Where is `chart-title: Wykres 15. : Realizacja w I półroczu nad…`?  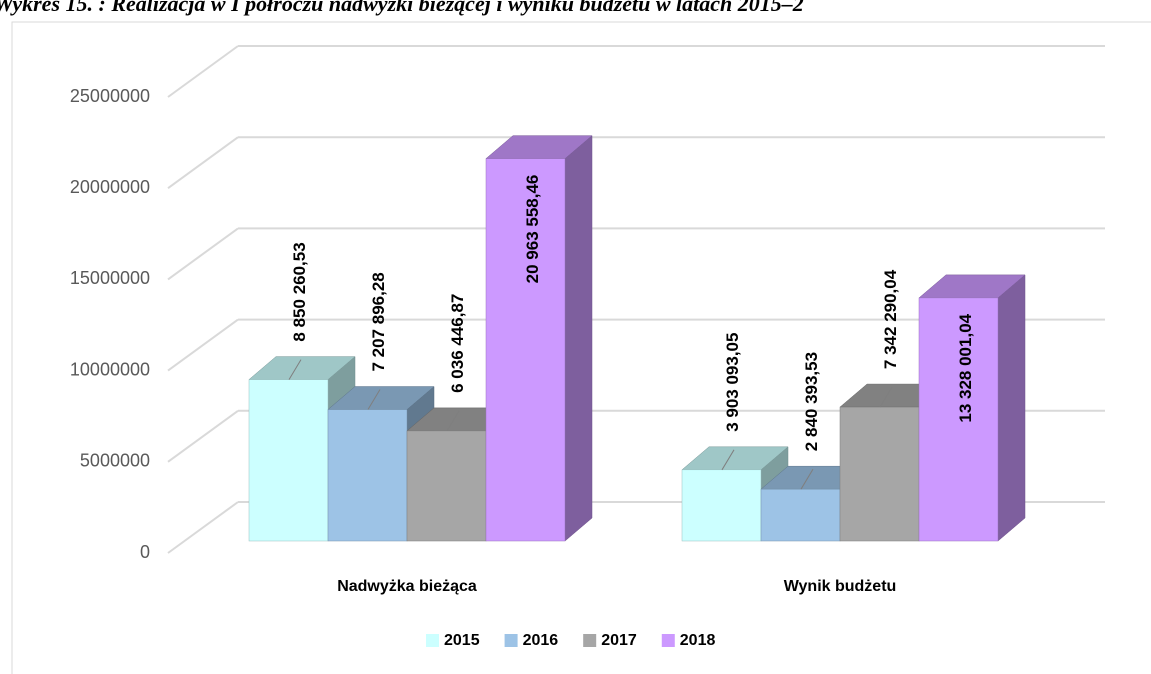
chart-title: Wykres 15. : Realizacja w I półroczu nad… is located at coordinates (402, 8).